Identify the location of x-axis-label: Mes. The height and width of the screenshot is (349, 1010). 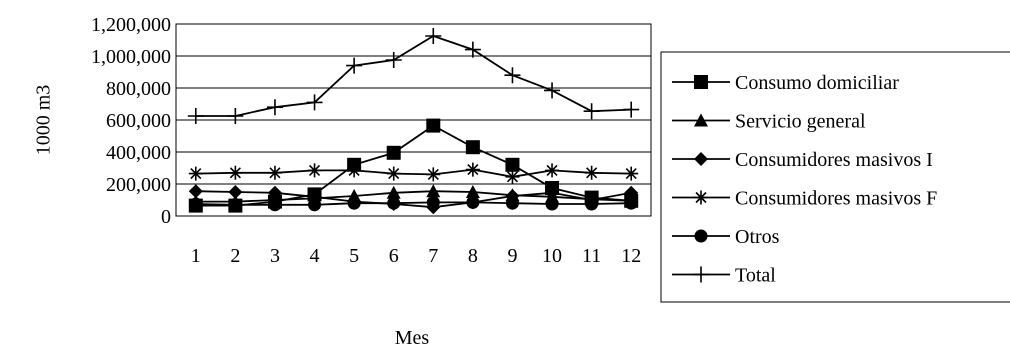
(412, 338).